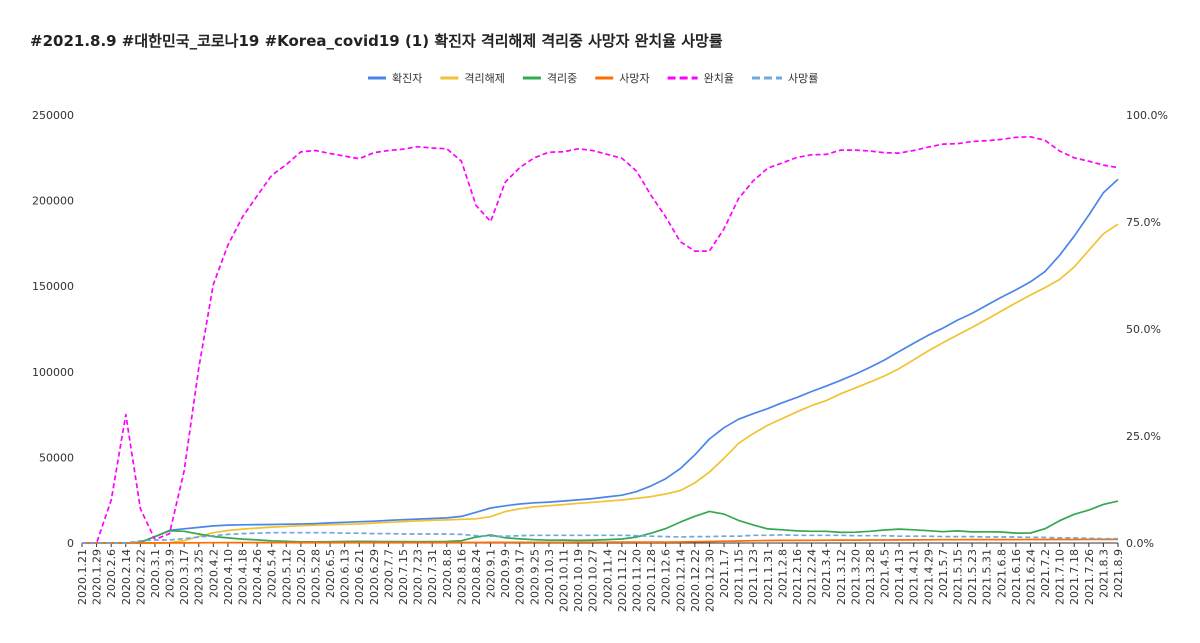 The height and width of the screenshot is (643, 1200). Describe the element at coordinates (803, 78) in the screenshot. I see `legend-label: 사망률` at that location.